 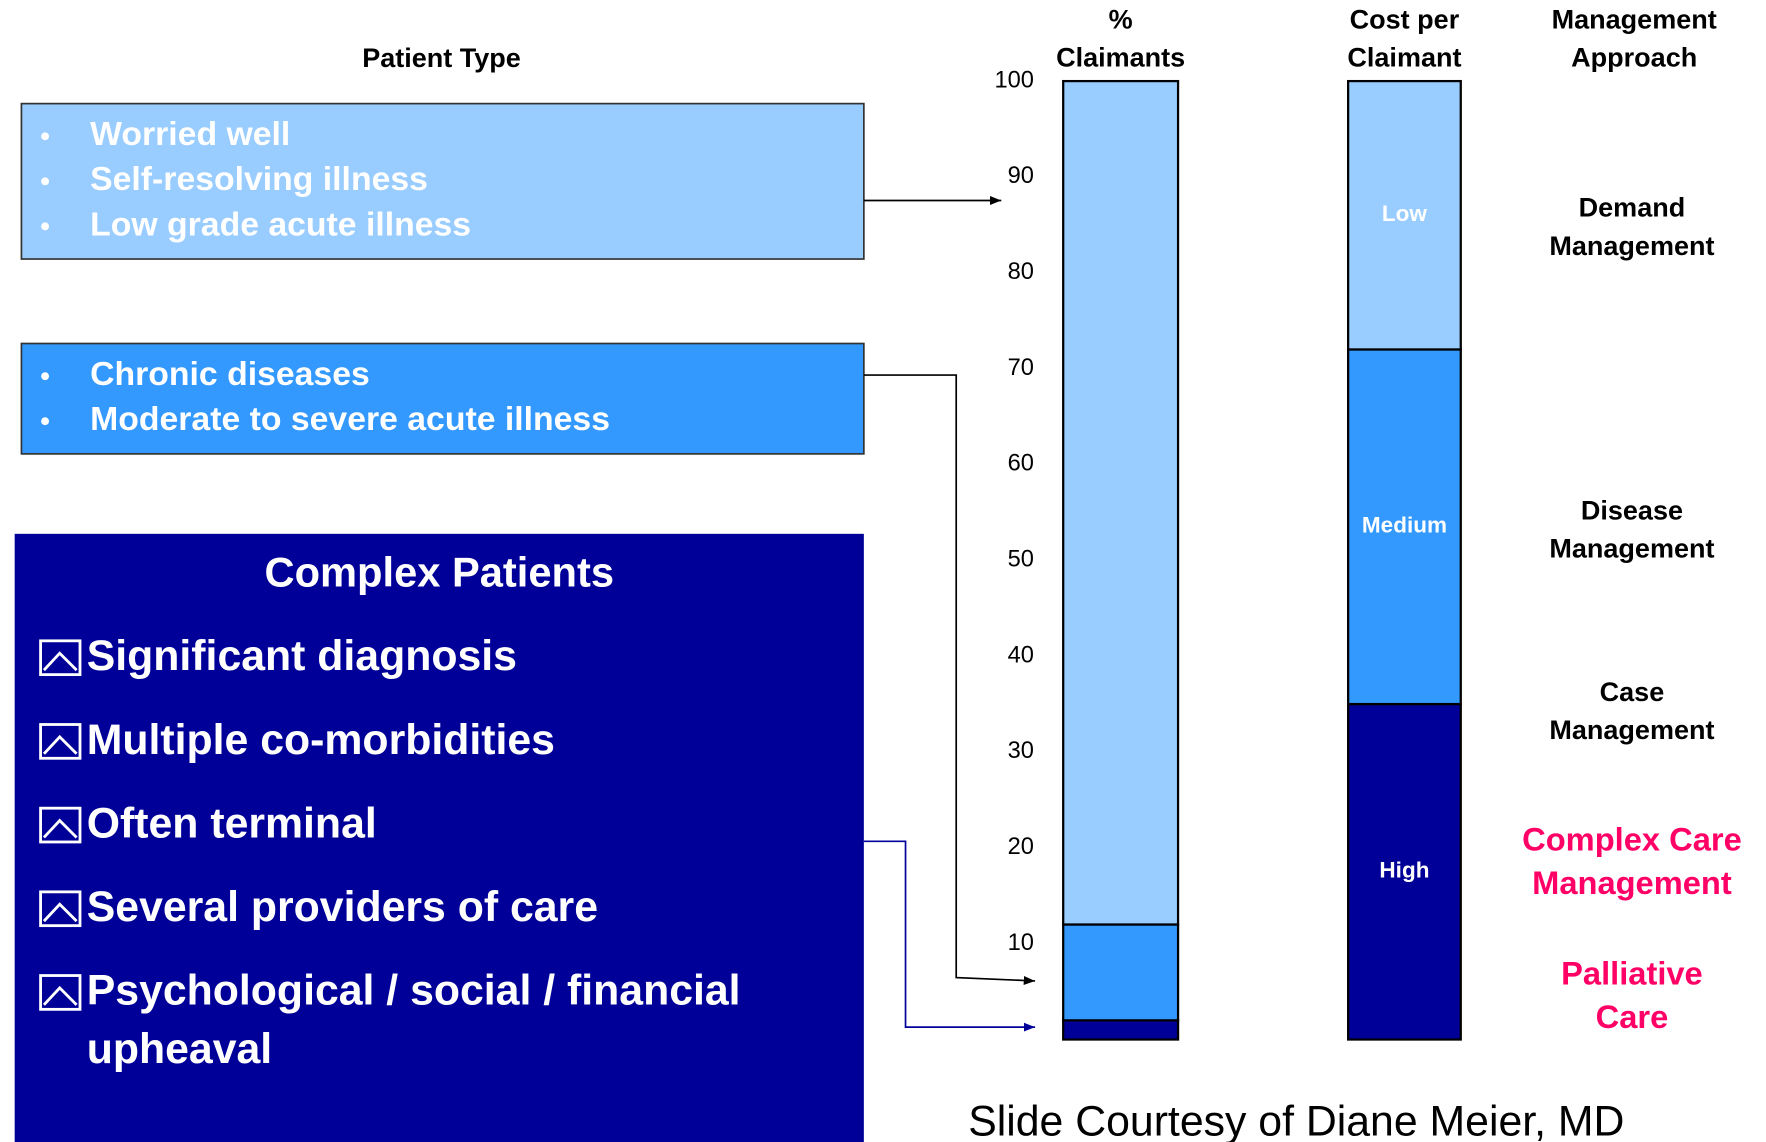 I want to click on patient-item: Chronic diseases, so click(x=230, y=374).